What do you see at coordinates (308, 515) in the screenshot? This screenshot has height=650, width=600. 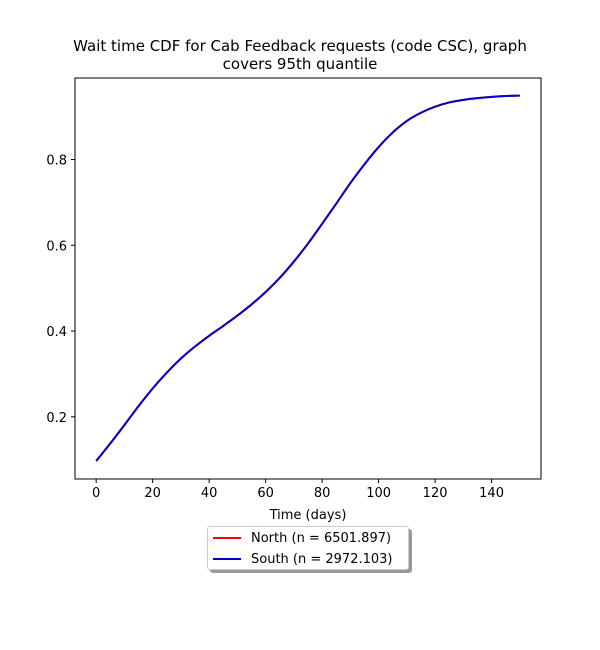 I see `x-axis-label: Time (days)` at bounding box center [308, 515].